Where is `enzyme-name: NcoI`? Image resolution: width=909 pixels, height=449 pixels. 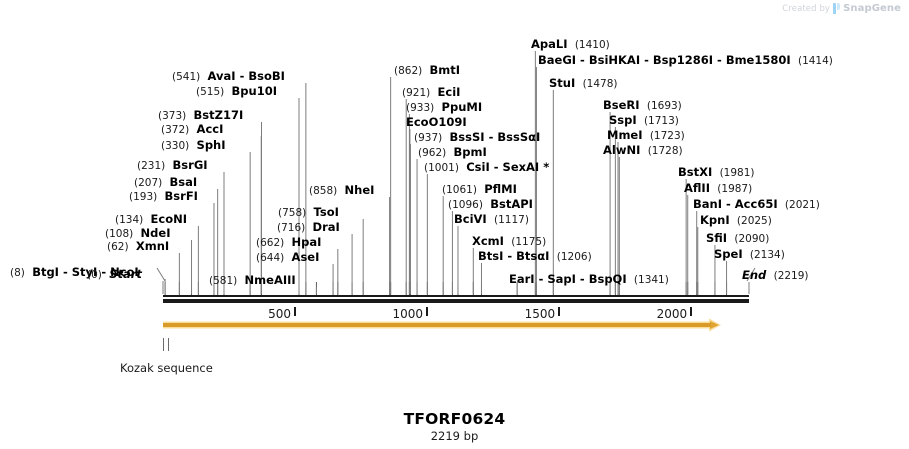
enzyme-name: NcoI is located at coordinates (124, 272).